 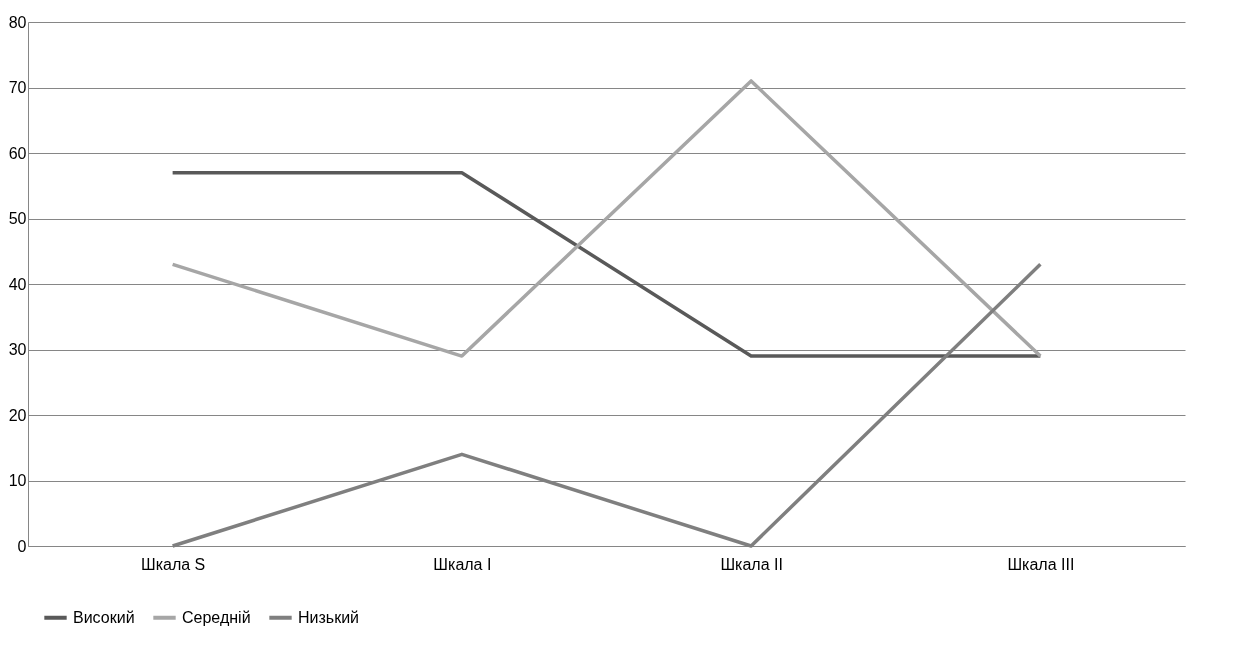 What do you see at coordinates (173, 564) in the screenshot?
I see `x-tick-label: Шкала S` at bounding box center [173, 564].